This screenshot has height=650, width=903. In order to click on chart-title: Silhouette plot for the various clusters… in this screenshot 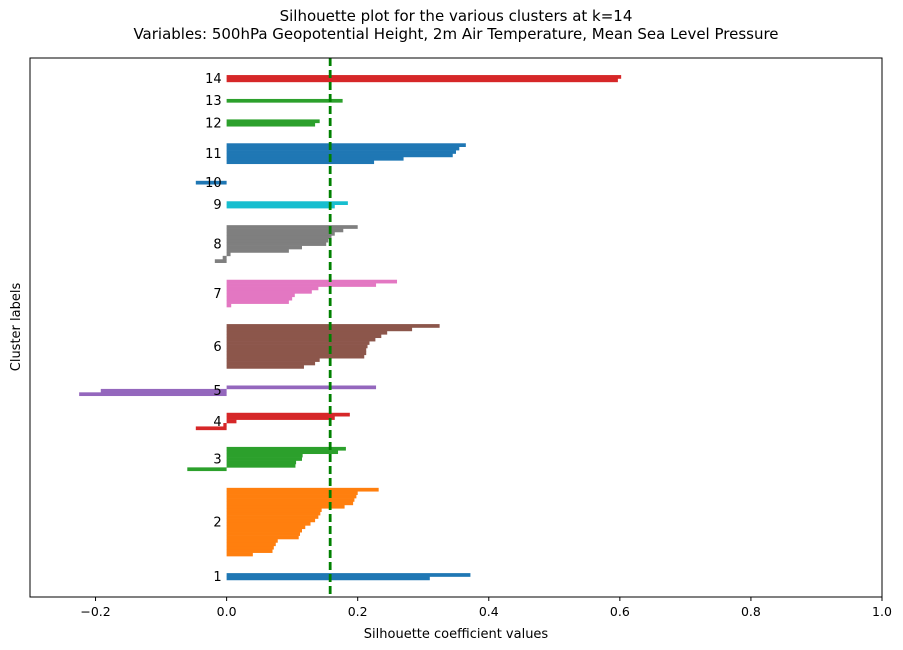, I will do `click(456, 16)`.